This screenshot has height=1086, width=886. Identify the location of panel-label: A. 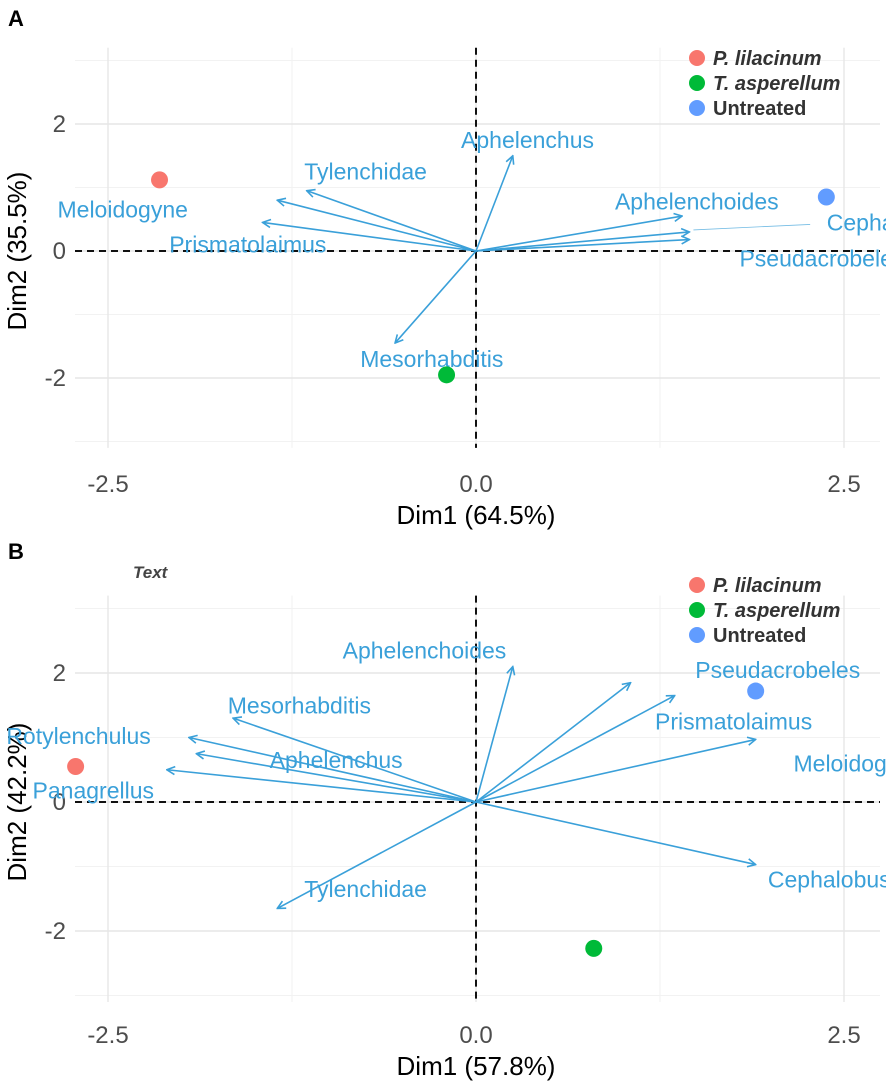
(16, 18).